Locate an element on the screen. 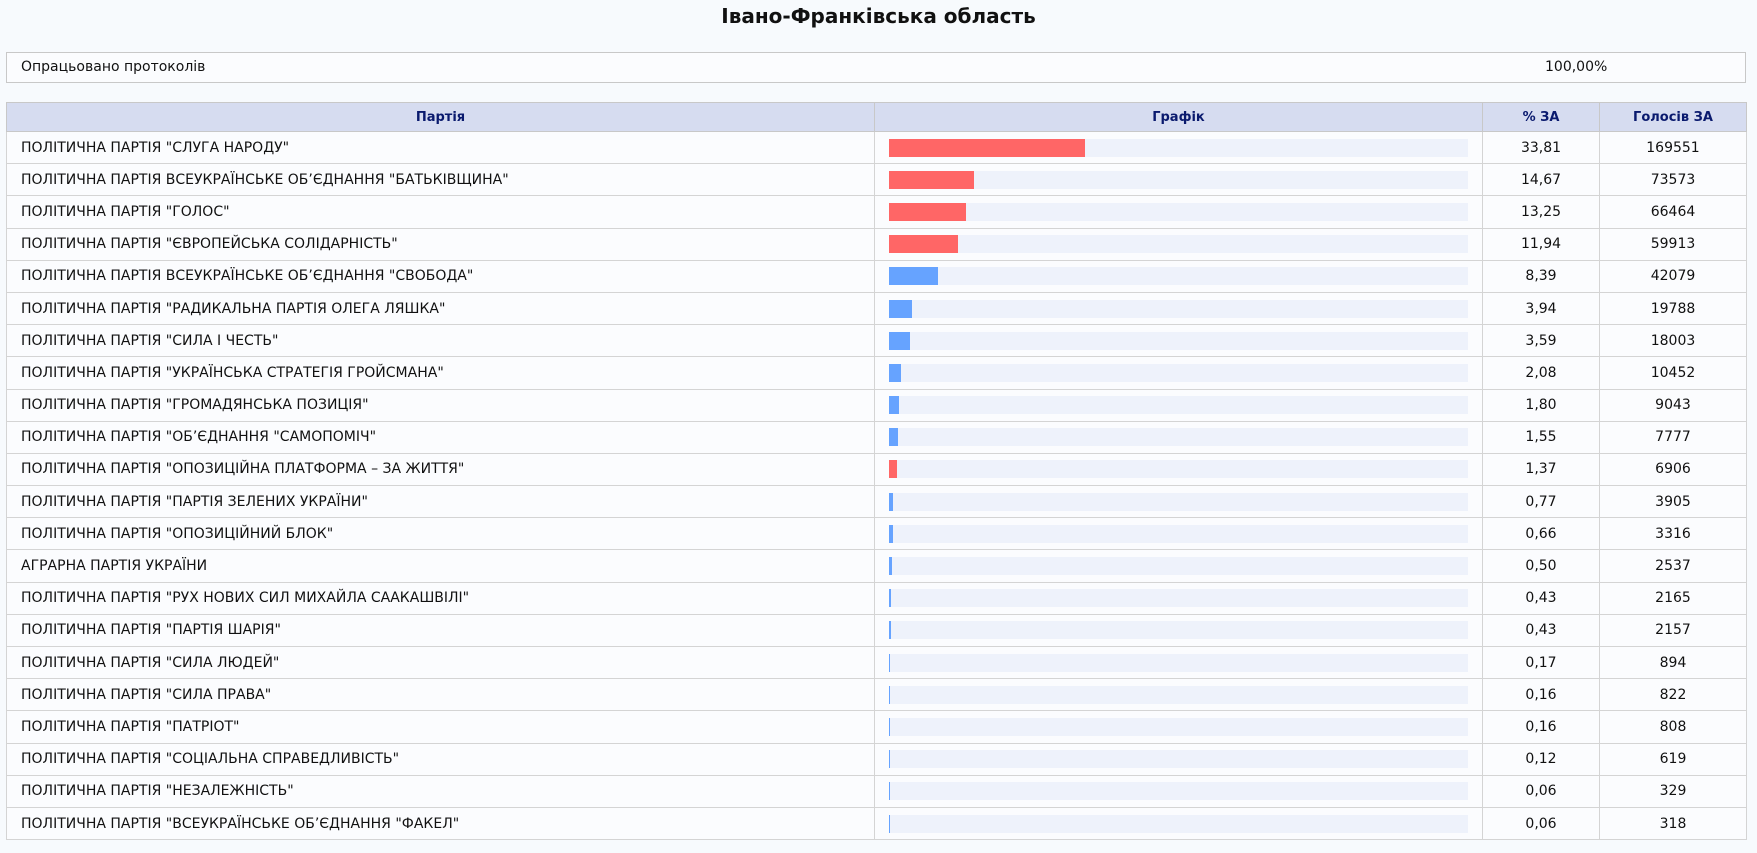  percent: 1,80 is located at coordinates (1541, 405).